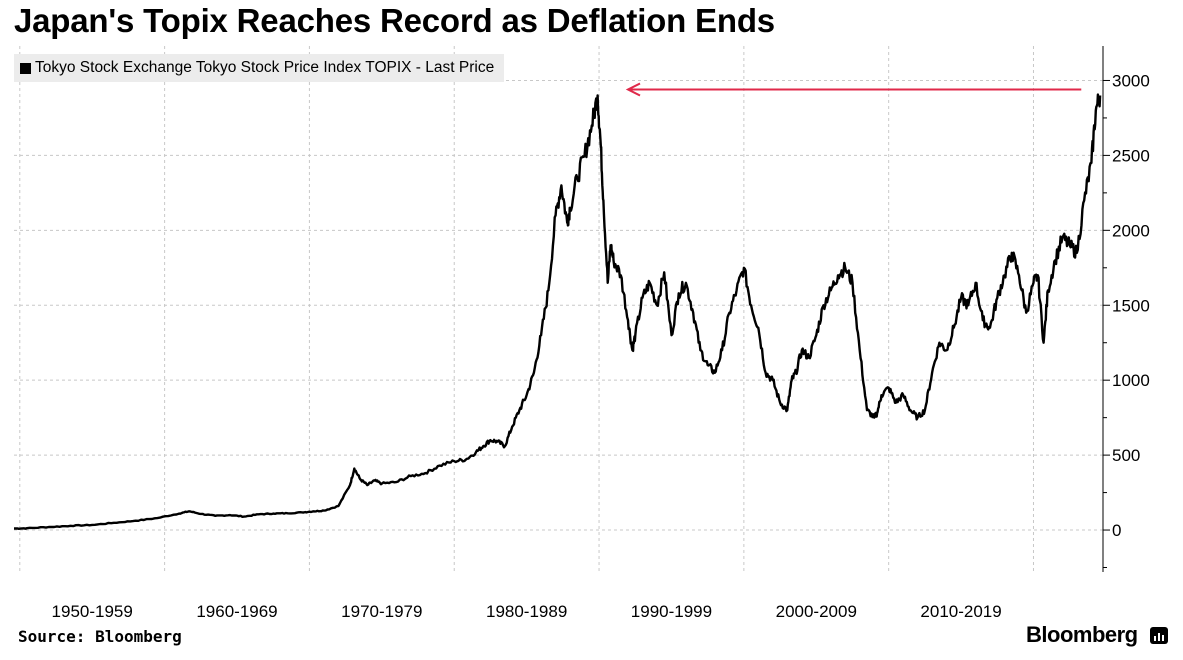 Image resolution: width=1183 pixels, height=660 pixels. I want to click on bloomberg-terminal-icon, so click(1159, 635).